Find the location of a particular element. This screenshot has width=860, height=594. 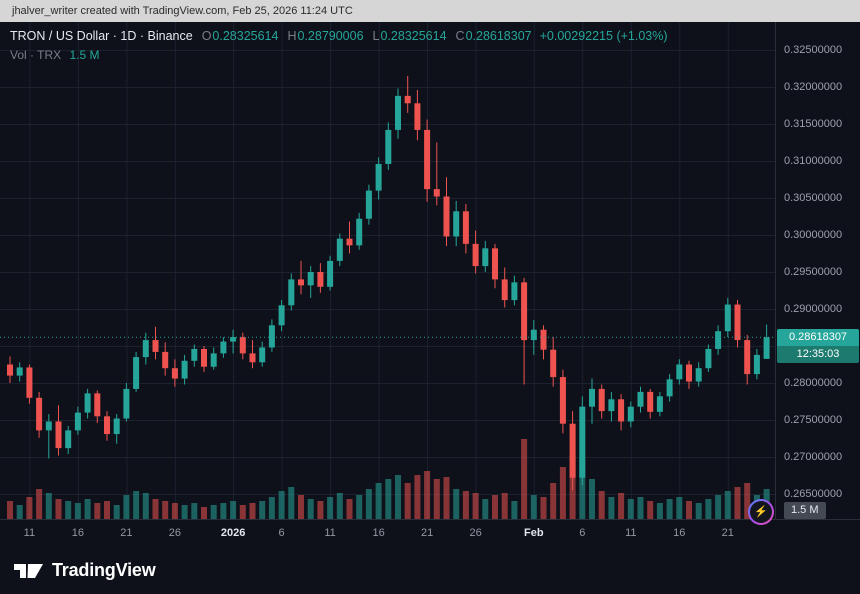

price-axis-label: 0.32500000 is located at coordinates (813, 50).